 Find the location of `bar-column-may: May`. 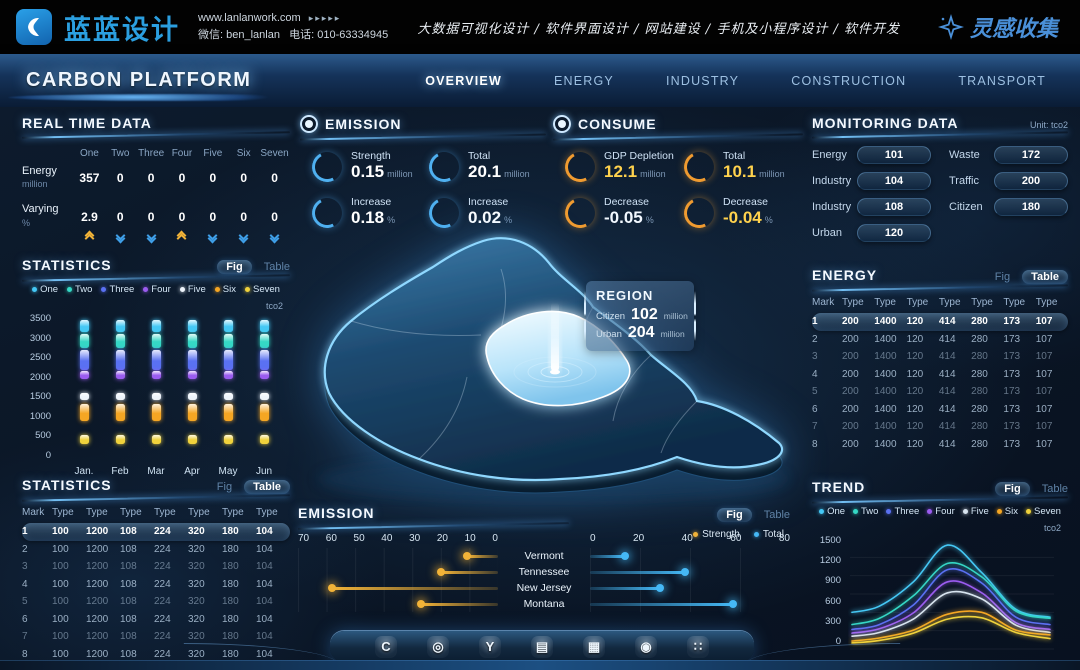

bar-column-may: May is located at coordinates (228, 395).